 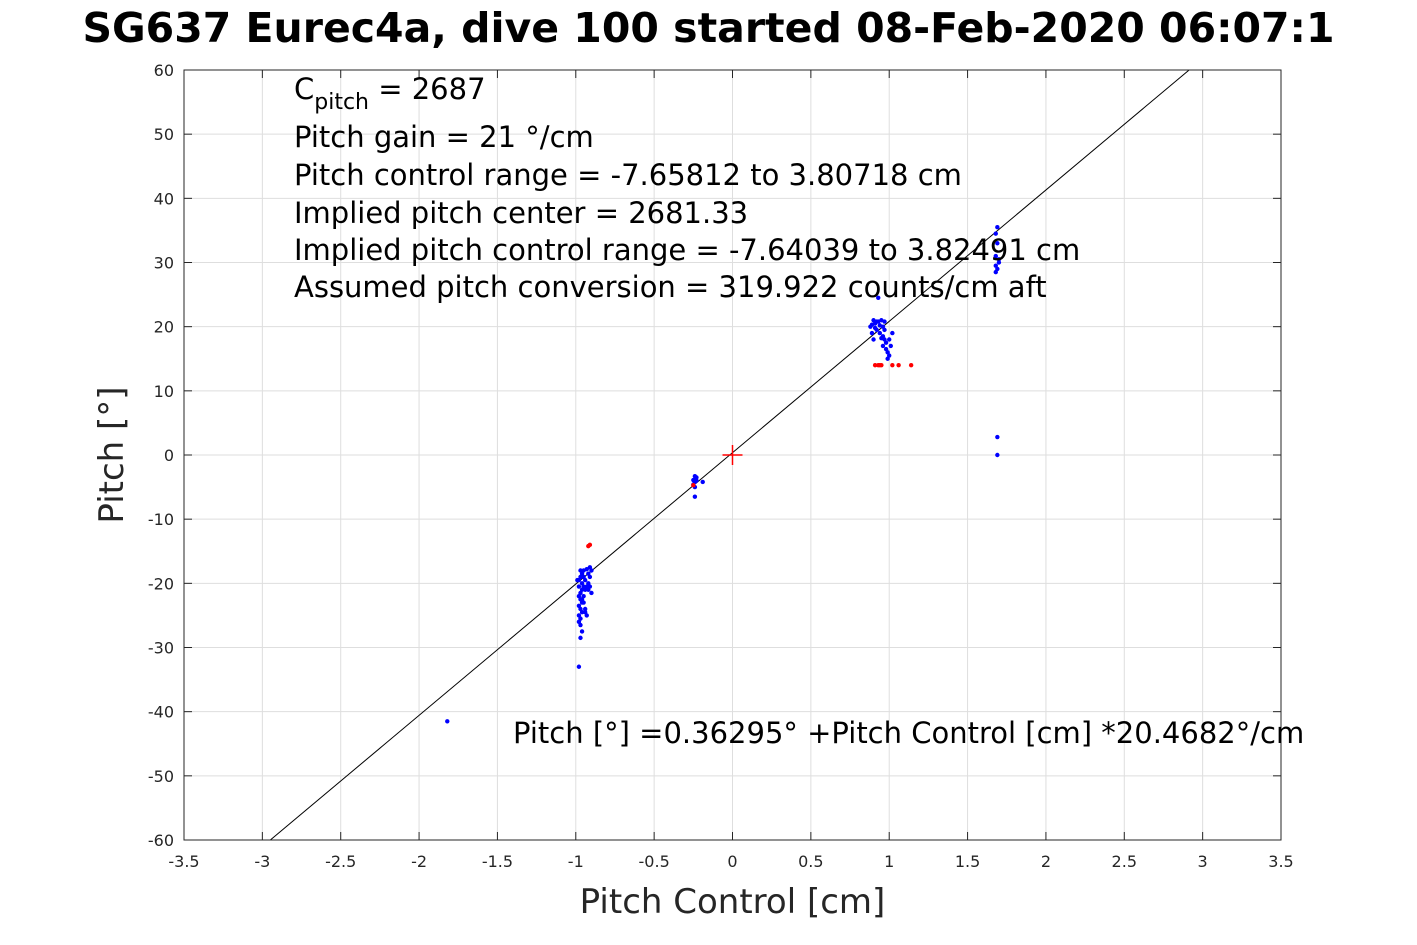 What do you see at coordinates (497, 861) in the screenshot?
I see `x-tick-label: -1.5` at bounding box center [497, 861].